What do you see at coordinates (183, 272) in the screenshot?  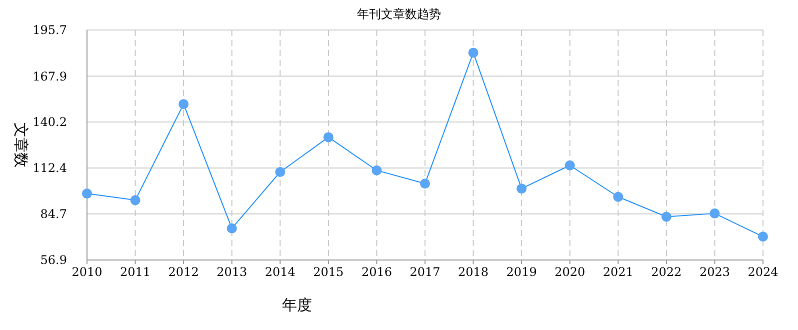 I see `x-tick-label: 2012` at bounding box center [183, 272].